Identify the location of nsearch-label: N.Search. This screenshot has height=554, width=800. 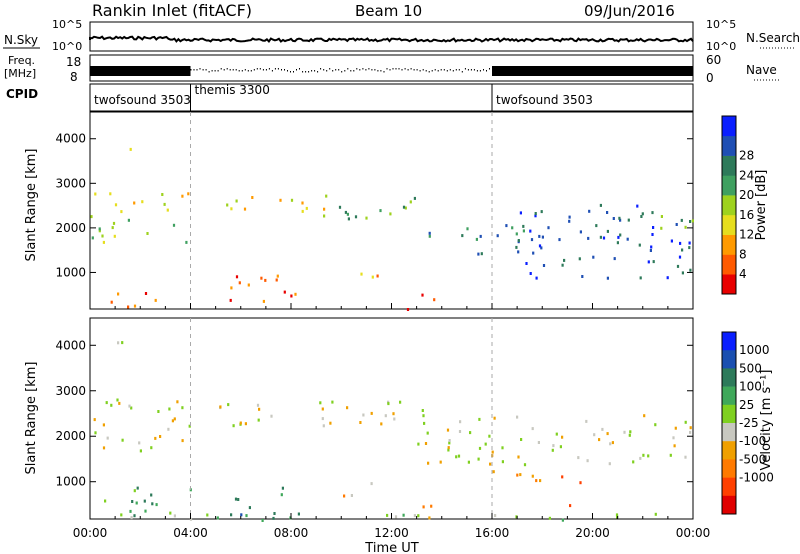
(773, 38).